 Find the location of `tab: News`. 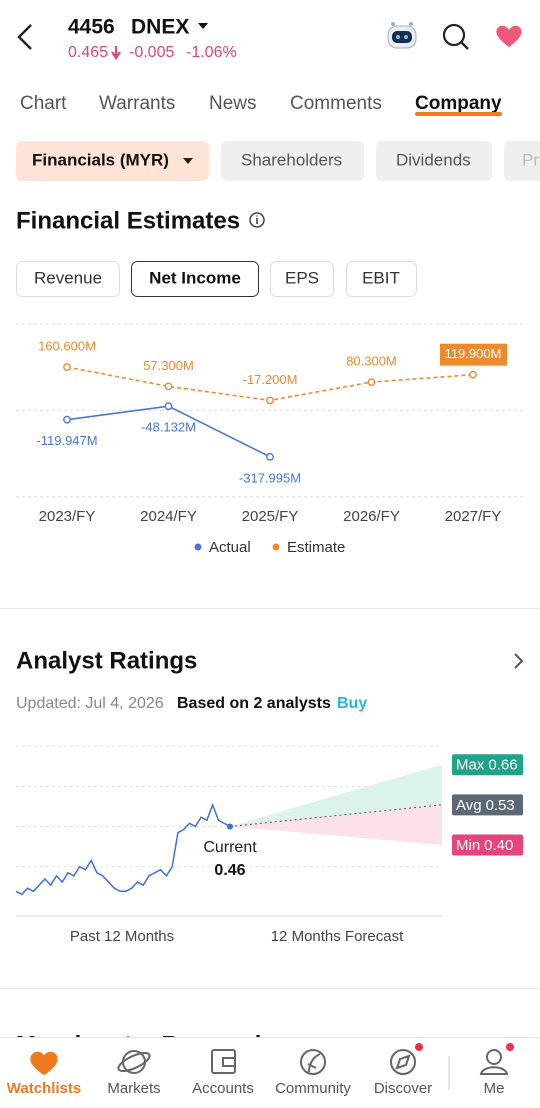

tab: News is located at coordinates (233, 103).